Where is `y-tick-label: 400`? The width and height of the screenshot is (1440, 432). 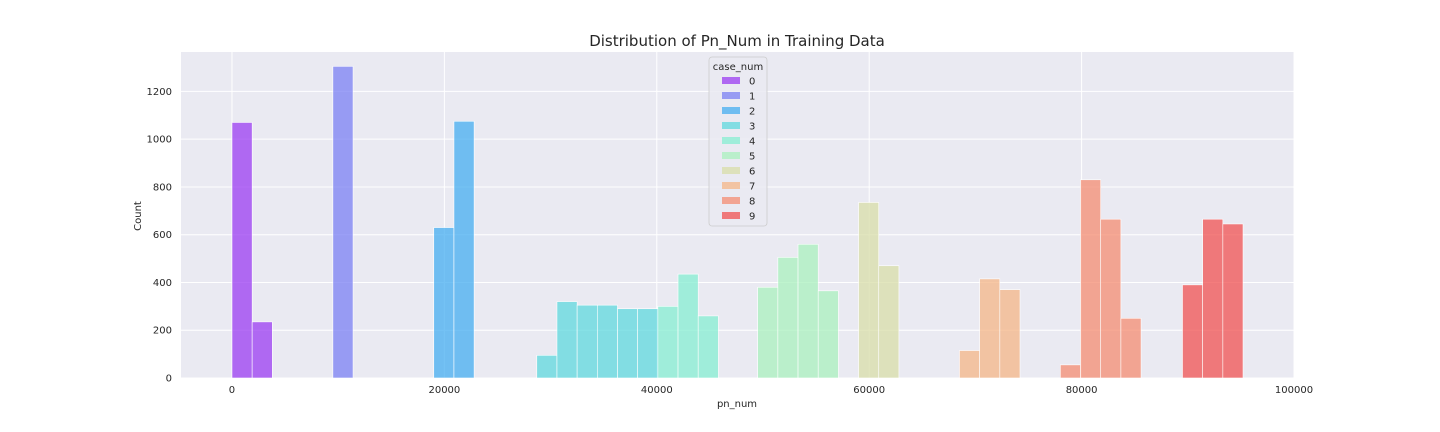
y-tick-label: 400 is located at coordinates (162, 283).